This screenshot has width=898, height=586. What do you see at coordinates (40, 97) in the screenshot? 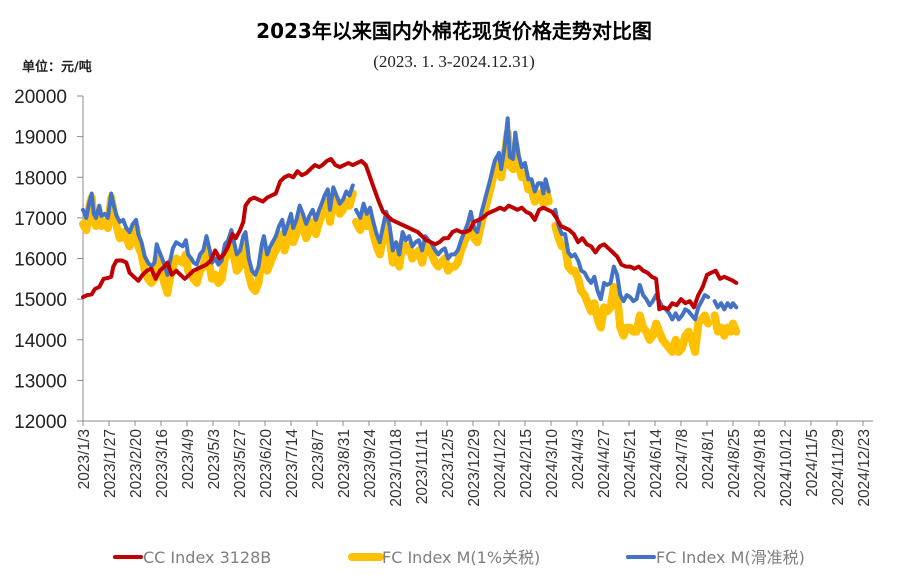
I see `y-tick-label: 20000` at bounding box center [40, 97].